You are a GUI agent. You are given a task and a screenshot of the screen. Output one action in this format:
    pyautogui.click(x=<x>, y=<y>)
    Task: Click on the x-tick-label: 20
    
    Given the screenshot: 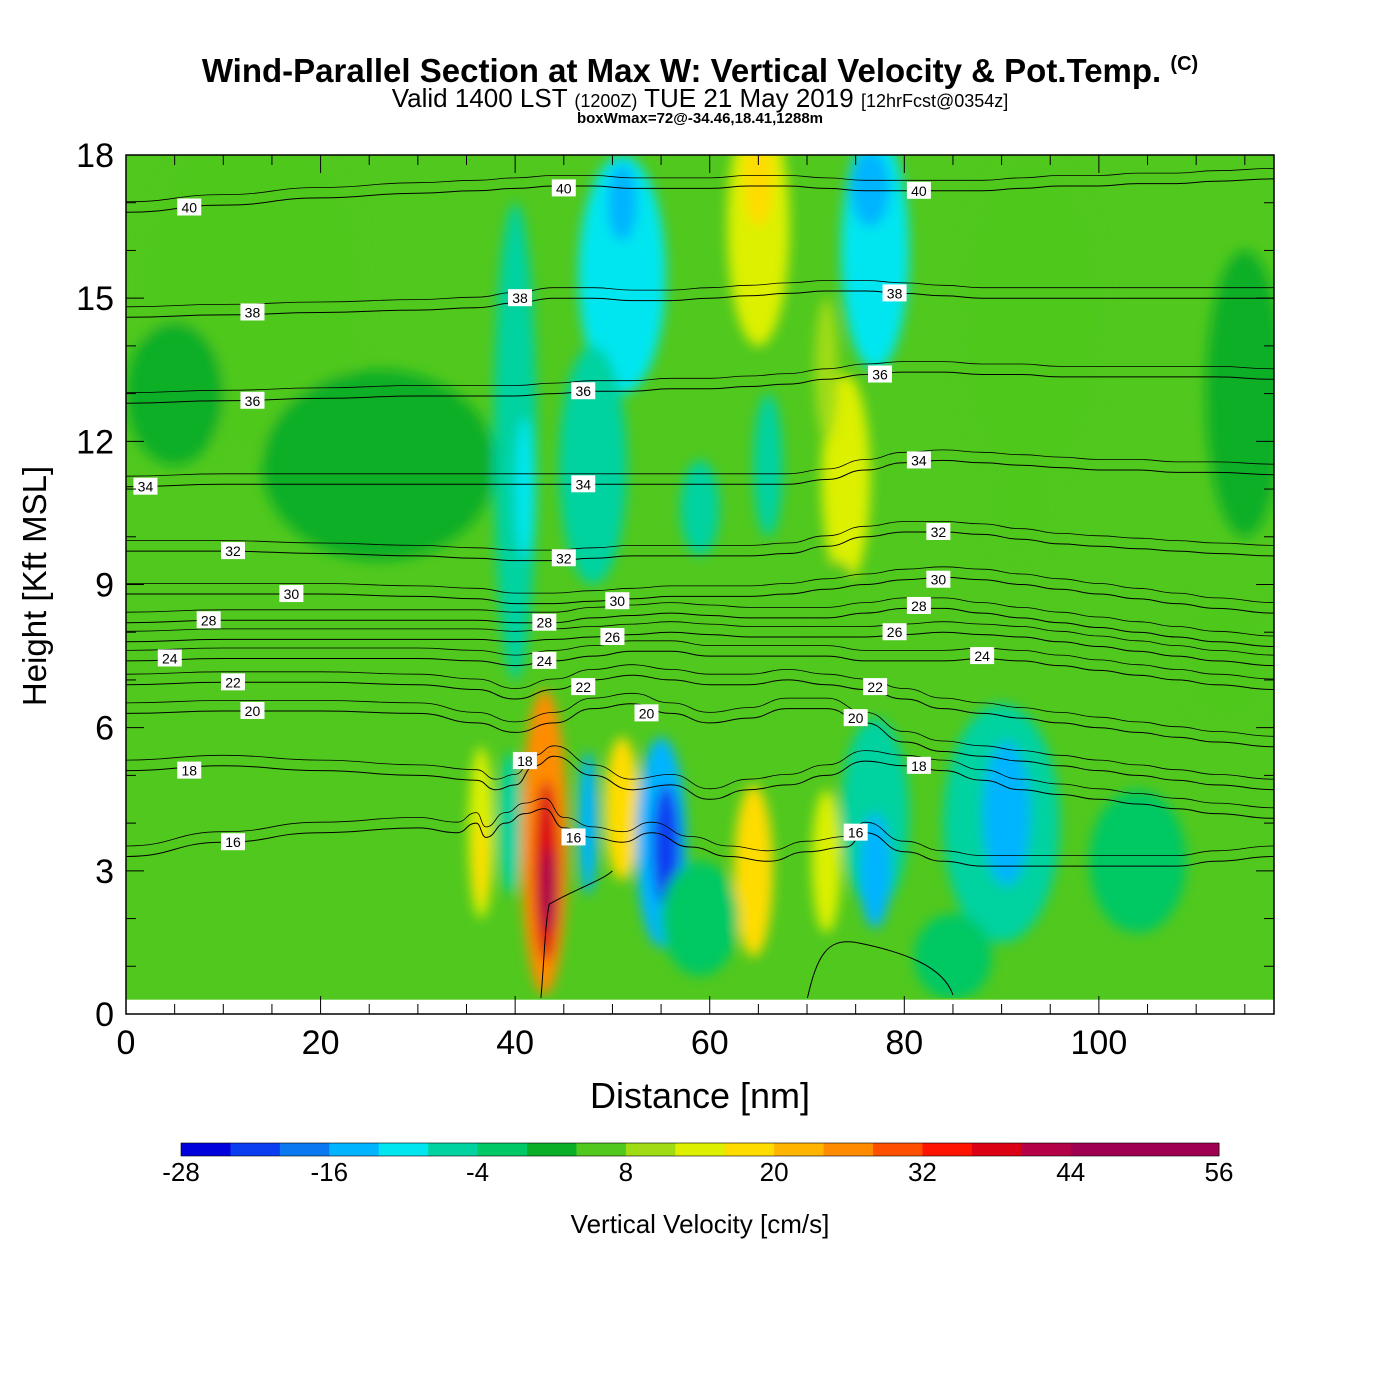 What is the action you would take?
    pyautogui.click(x=321, y=1043)
    